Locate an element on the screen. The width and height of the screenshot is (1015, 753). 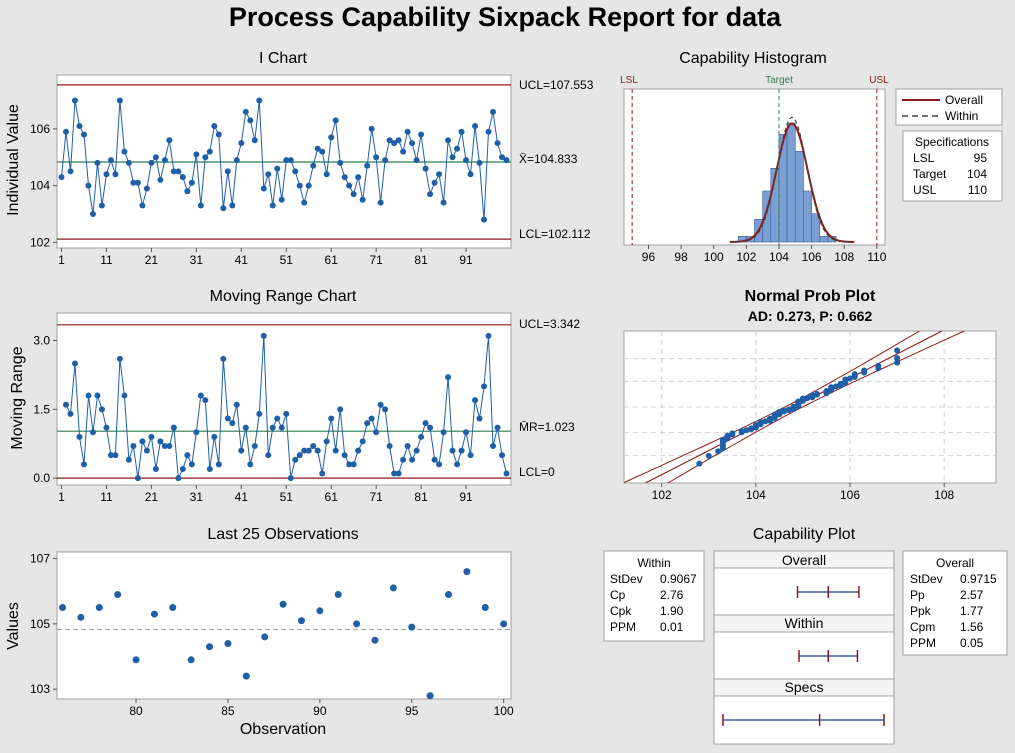
x-tick-label: 108 is located at coordinates (944, 495).